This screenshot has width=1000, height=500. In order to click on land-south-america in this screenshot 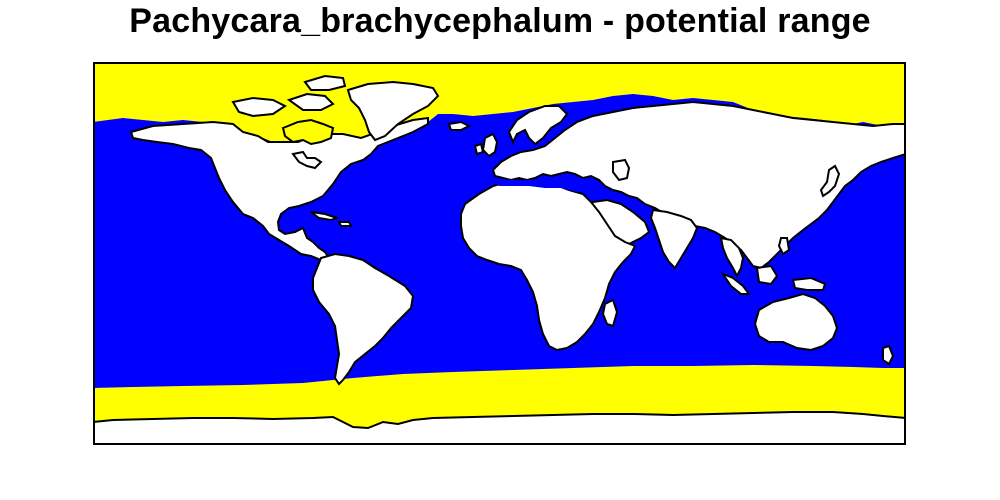, I will do `click(363, 319)`.